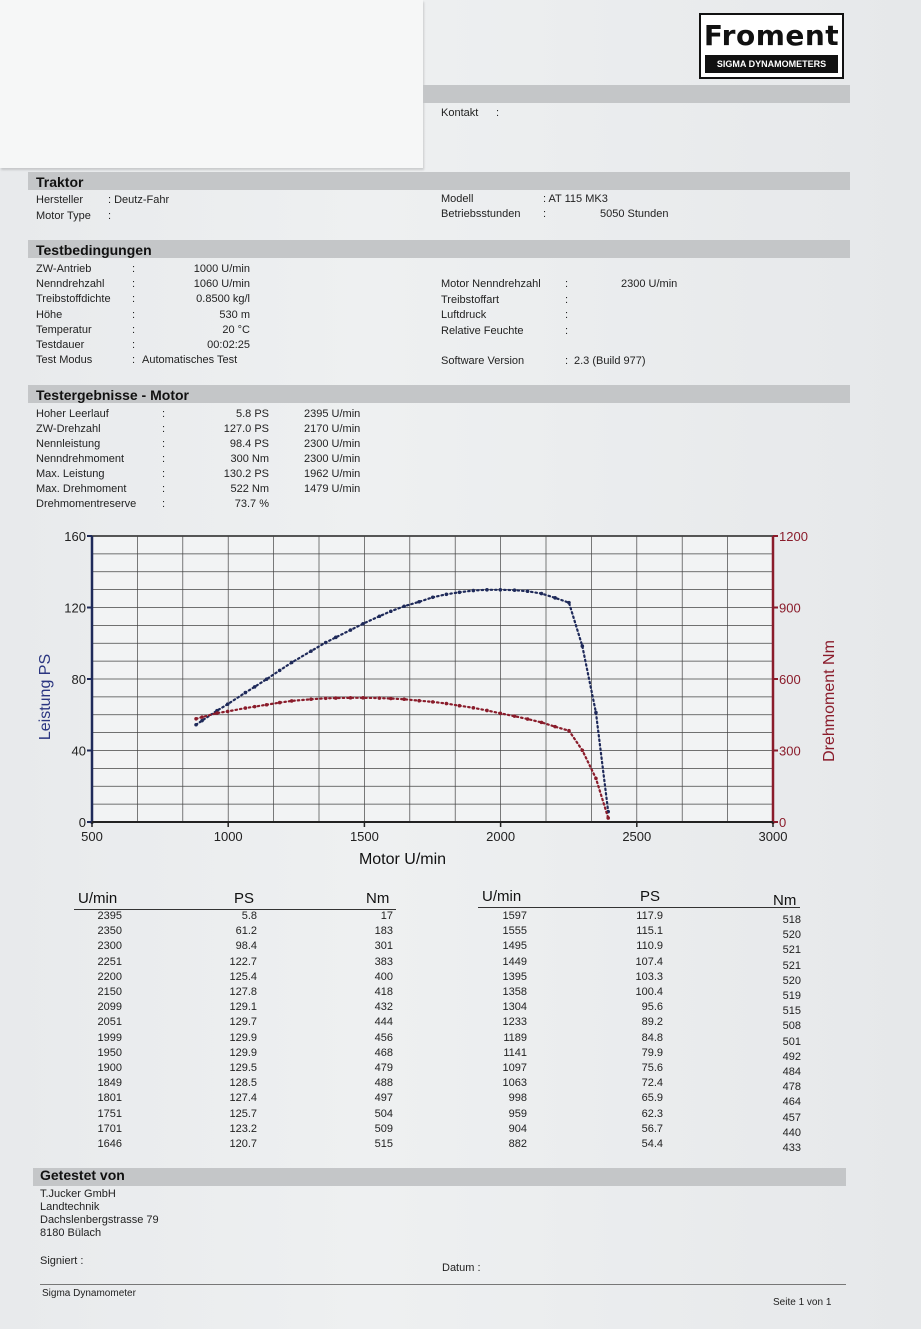  Describe the element at coordinates (652, 1068) in the screenshot. I see `table-cell-ps: 75.6` at that location.